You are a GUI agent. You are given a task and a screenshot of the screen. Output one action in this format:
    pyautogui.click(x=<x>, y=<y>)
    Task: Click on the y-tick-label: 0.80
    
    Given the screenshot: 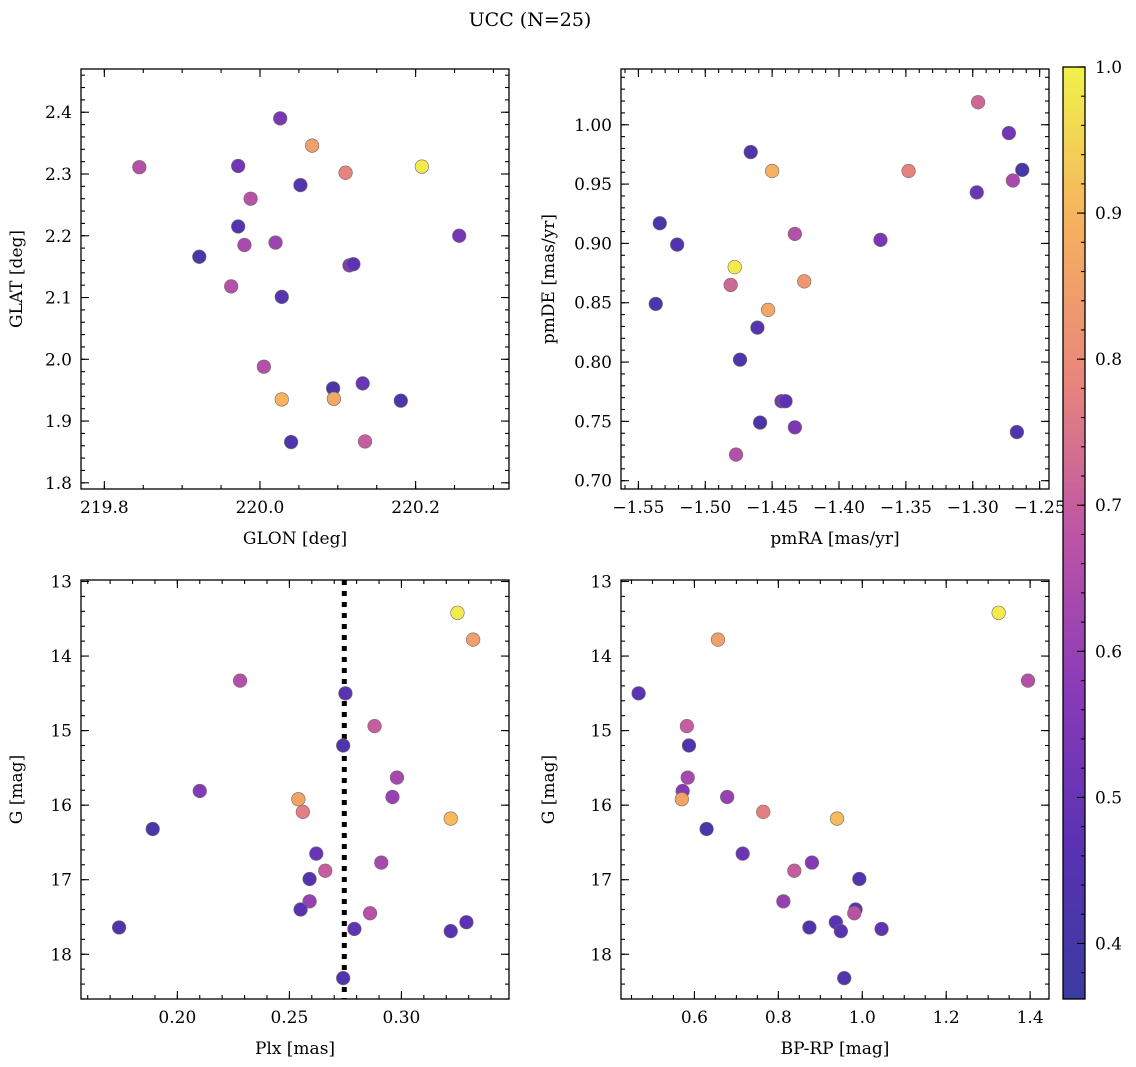 What is the action you would take?
    pyautogui.click(x=593, y=363)
    